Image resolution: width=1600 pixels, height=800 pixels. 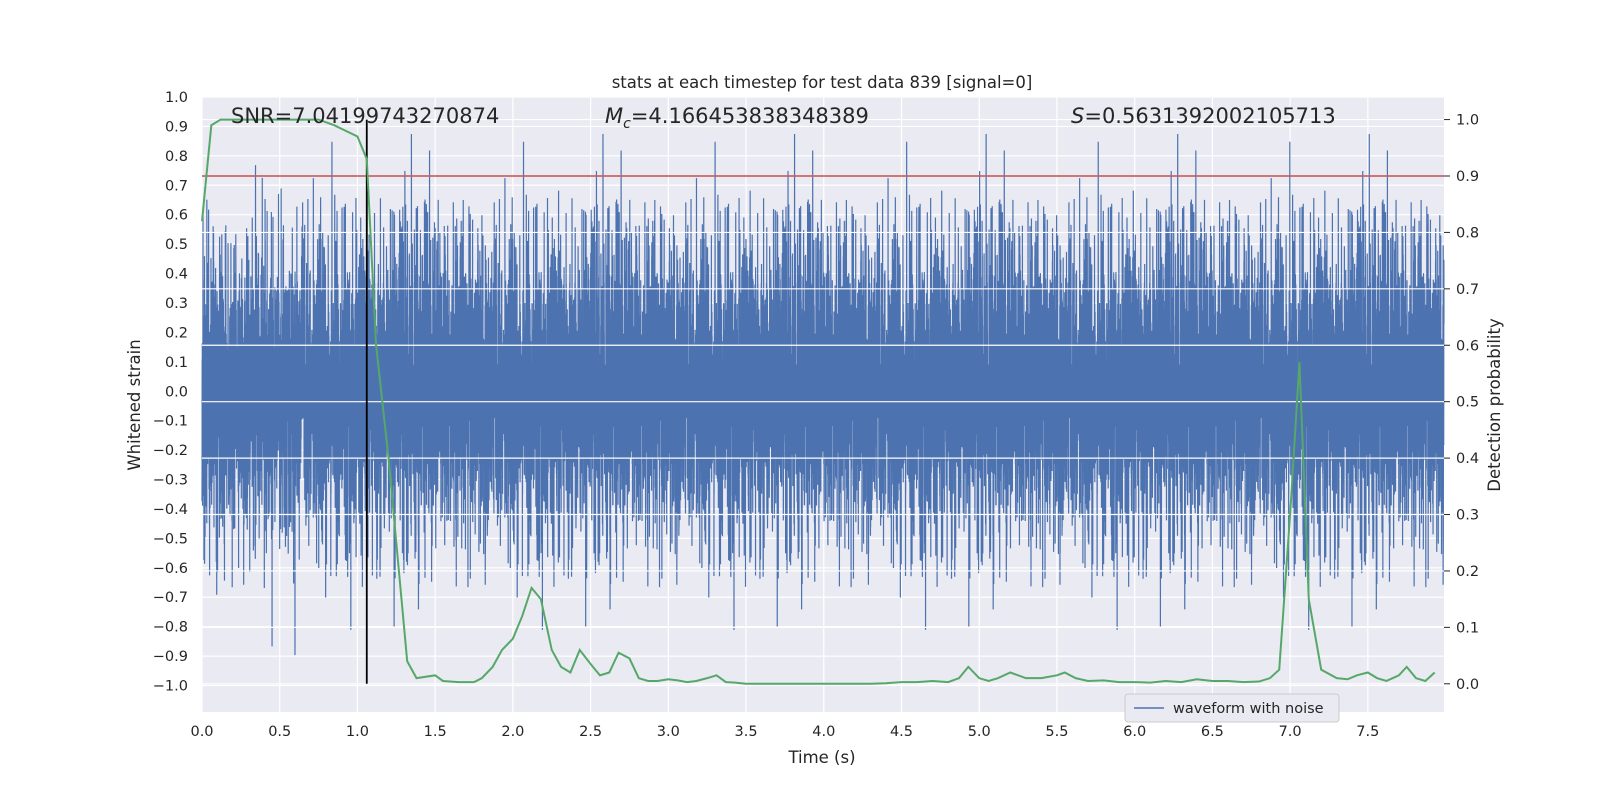 What do you see at coordinates (823, 732) in the screenshot?
I see `x-tick-label-8: 4.0` at bounding box center [823, 732].